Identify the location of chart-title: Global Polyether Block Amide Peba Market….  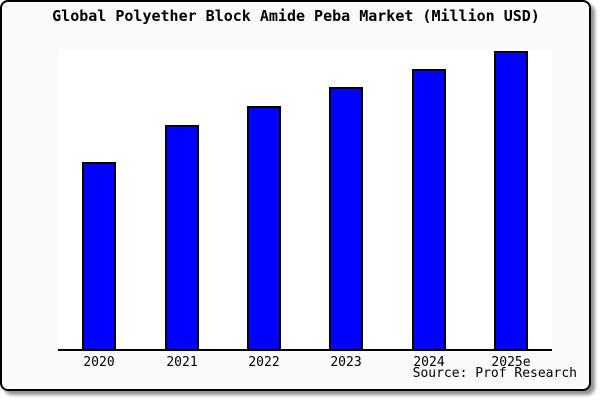
(296, 16).